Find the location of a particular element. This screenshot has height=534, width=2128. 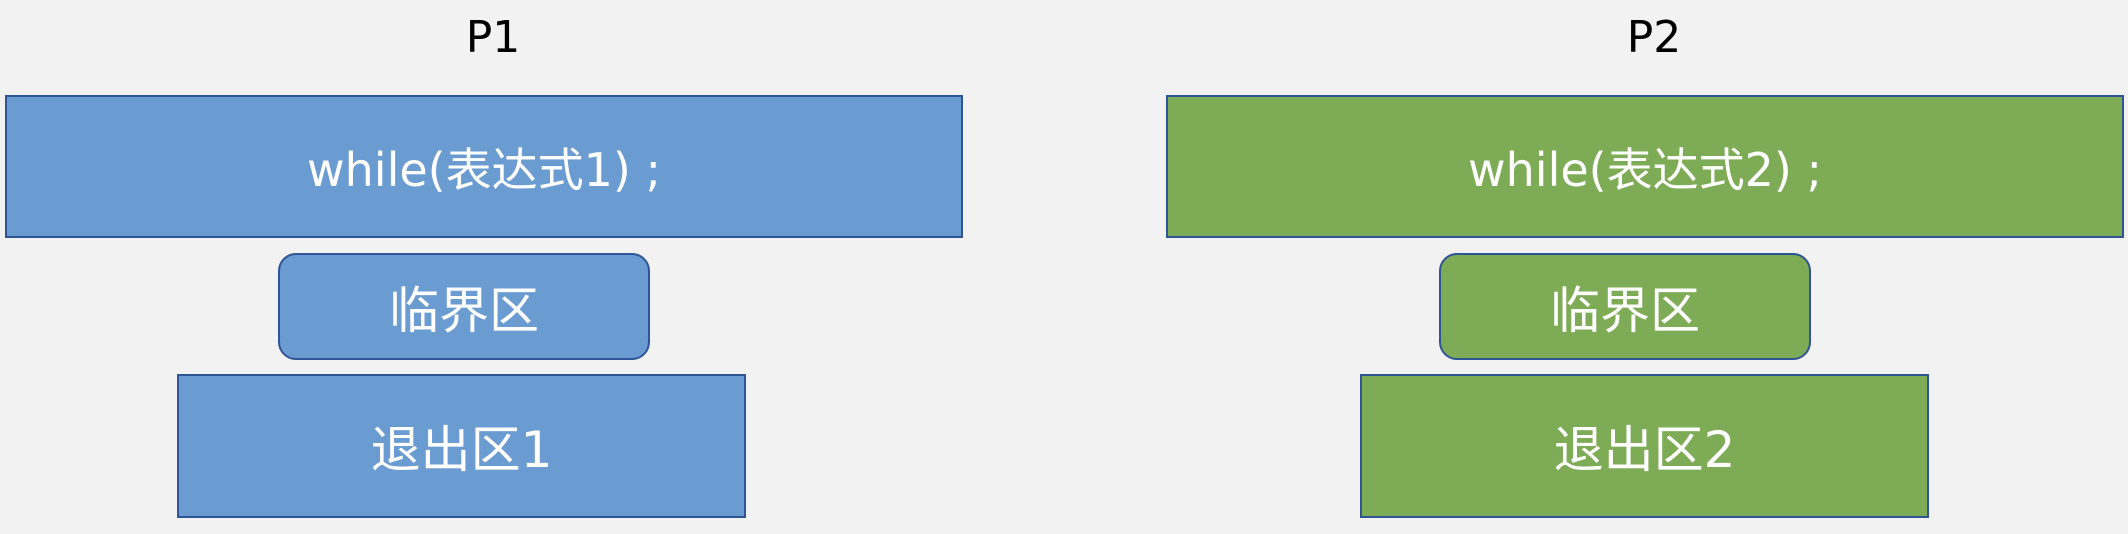

process-label-p2: P2 is located at coordinates (1654, 37).